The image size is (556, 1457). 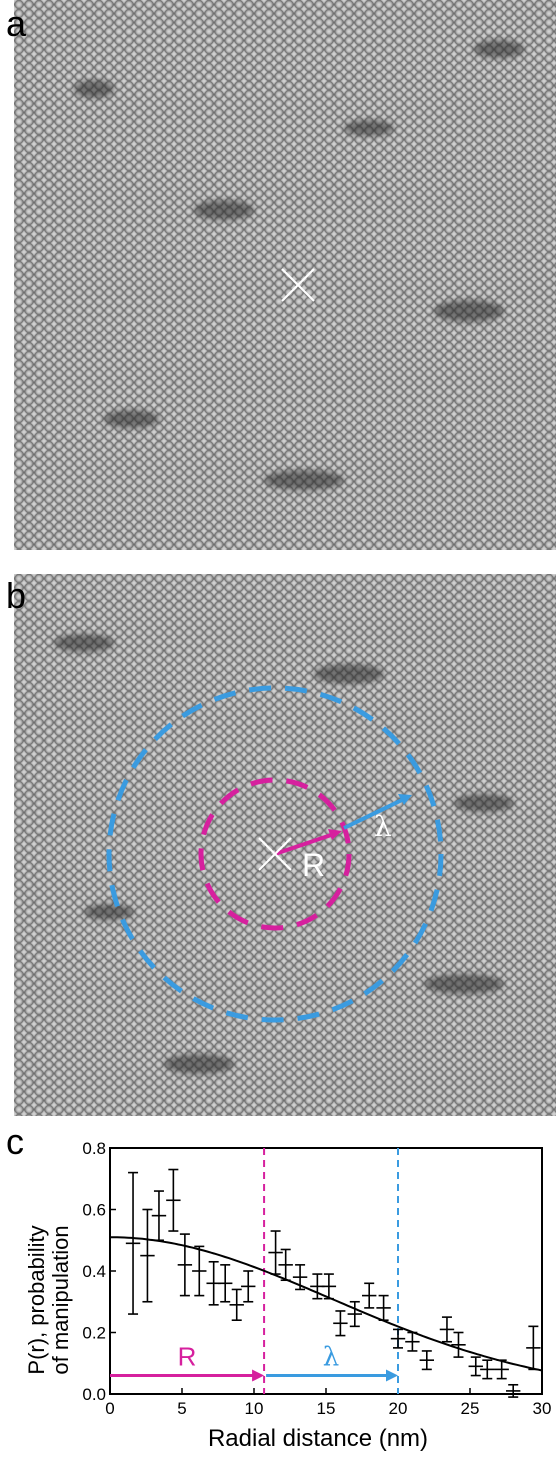 What do you see at coordinates (304, 844) in the screenshot?
I see `R-arrow` at bounding box center [304, 844].